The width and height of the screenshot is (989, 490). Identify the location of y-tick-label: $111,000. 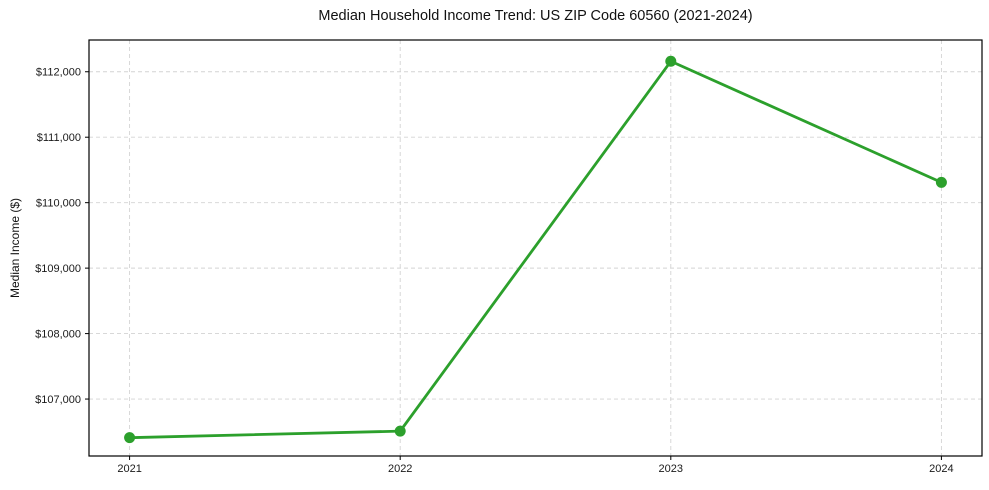
(59, 138).